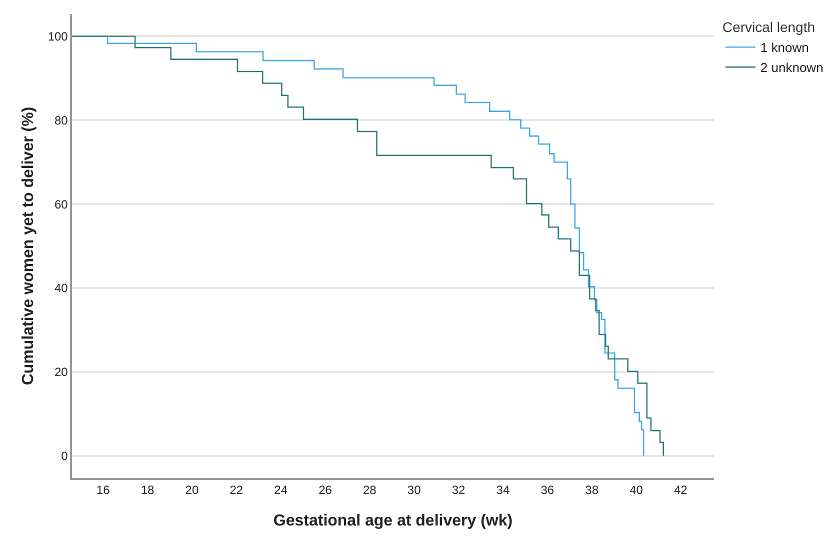  What do you see at coordinates (681, 490) in the screenshot?
I see `x-tick-label: 42` at bounding box center [681, 490].